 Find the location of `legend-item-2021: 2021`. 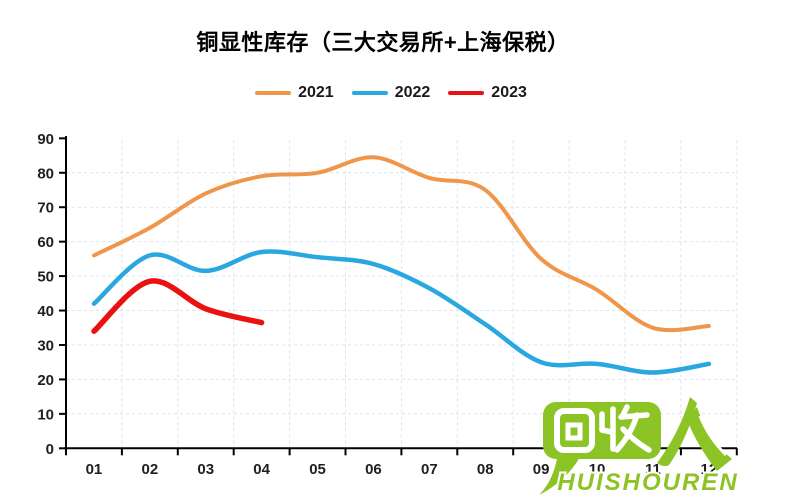

legend-item-2021: 2021 is located at coordinates (294, 93).